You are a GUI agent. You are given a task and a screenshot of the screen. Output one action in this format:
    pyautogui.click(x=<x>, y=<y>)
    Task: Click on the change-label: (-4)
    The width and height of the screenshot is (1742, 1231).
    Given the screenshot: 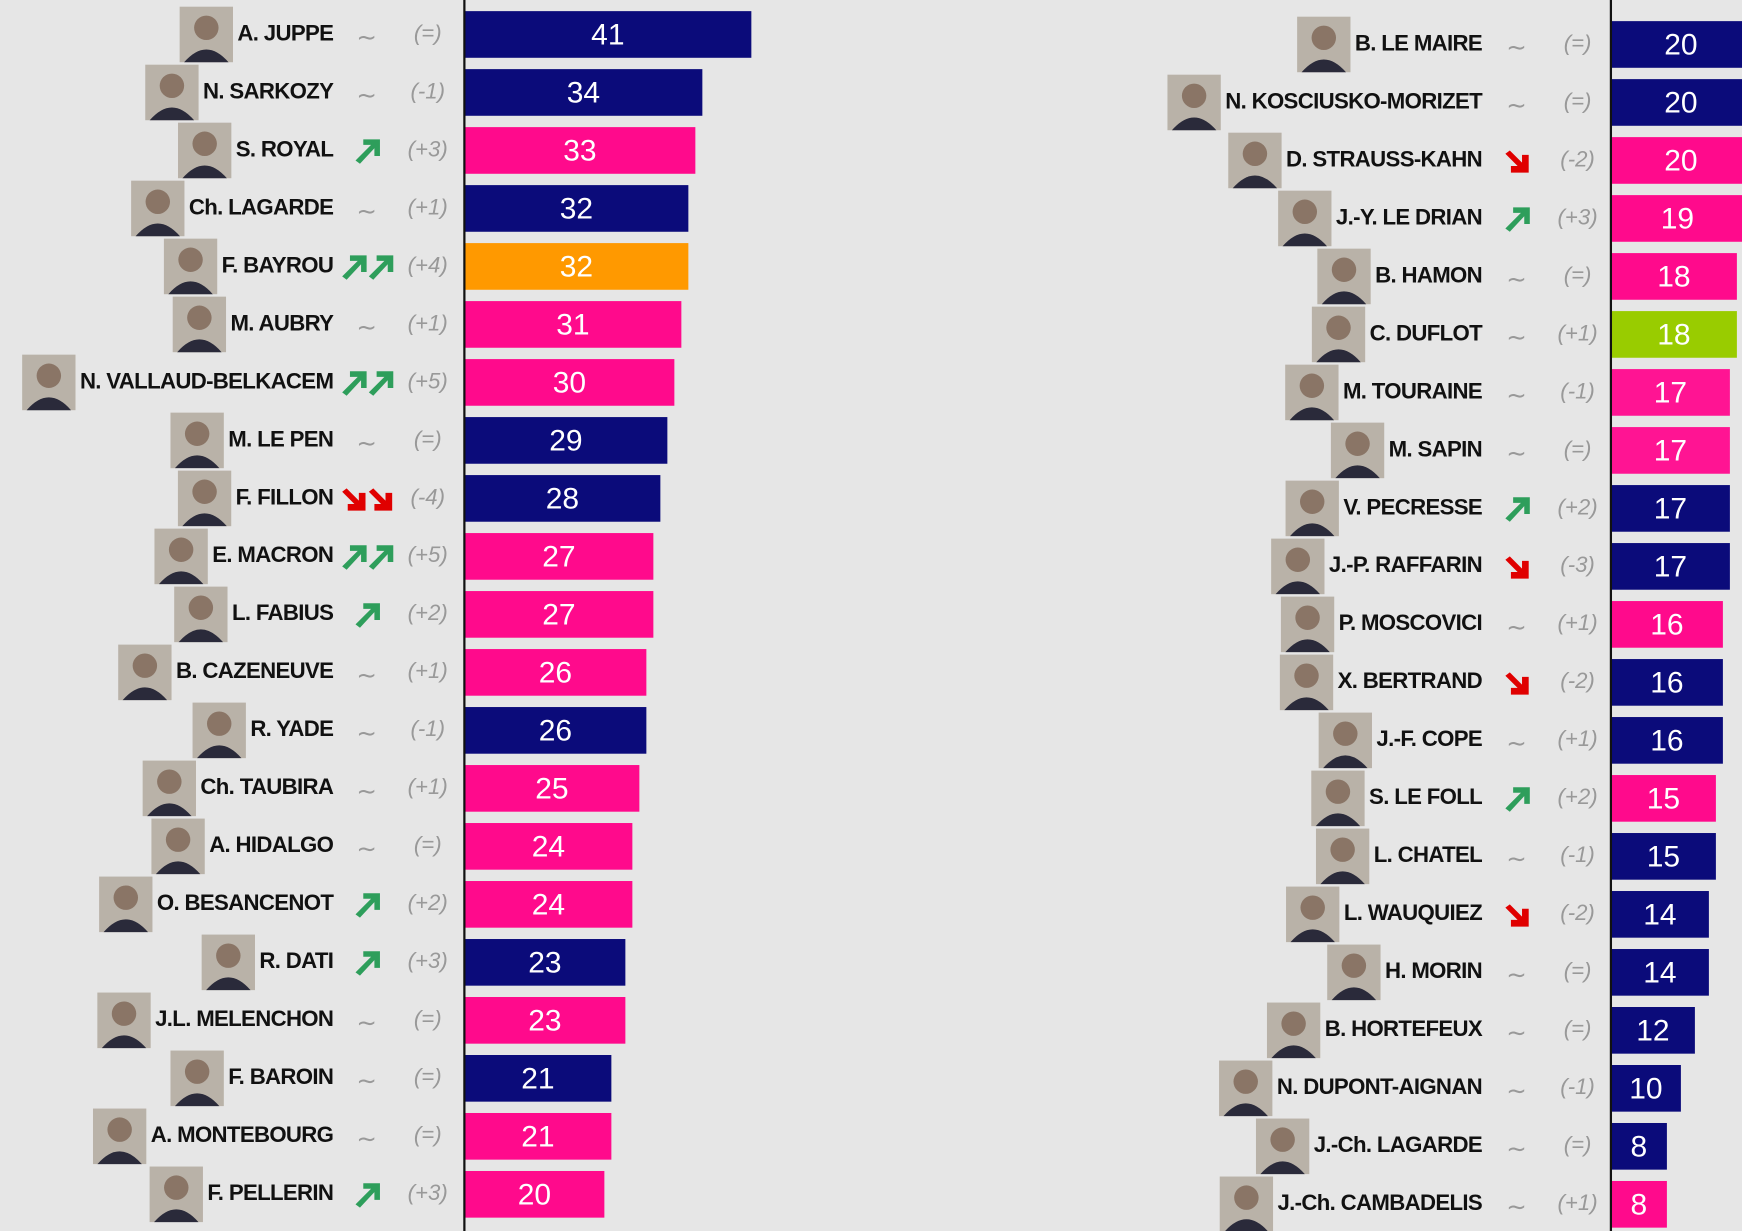 What is the action you would take?
    pyautogui.click(x=427, y=496)
    